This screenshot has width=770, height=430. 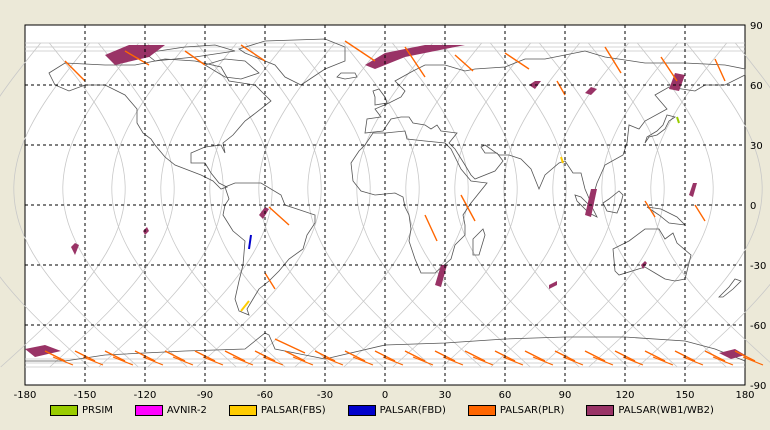 What do you see at coordinates (744, 395) in the screenshot?
I see `x-tick-label: 180` at bounding box center [744, 395].